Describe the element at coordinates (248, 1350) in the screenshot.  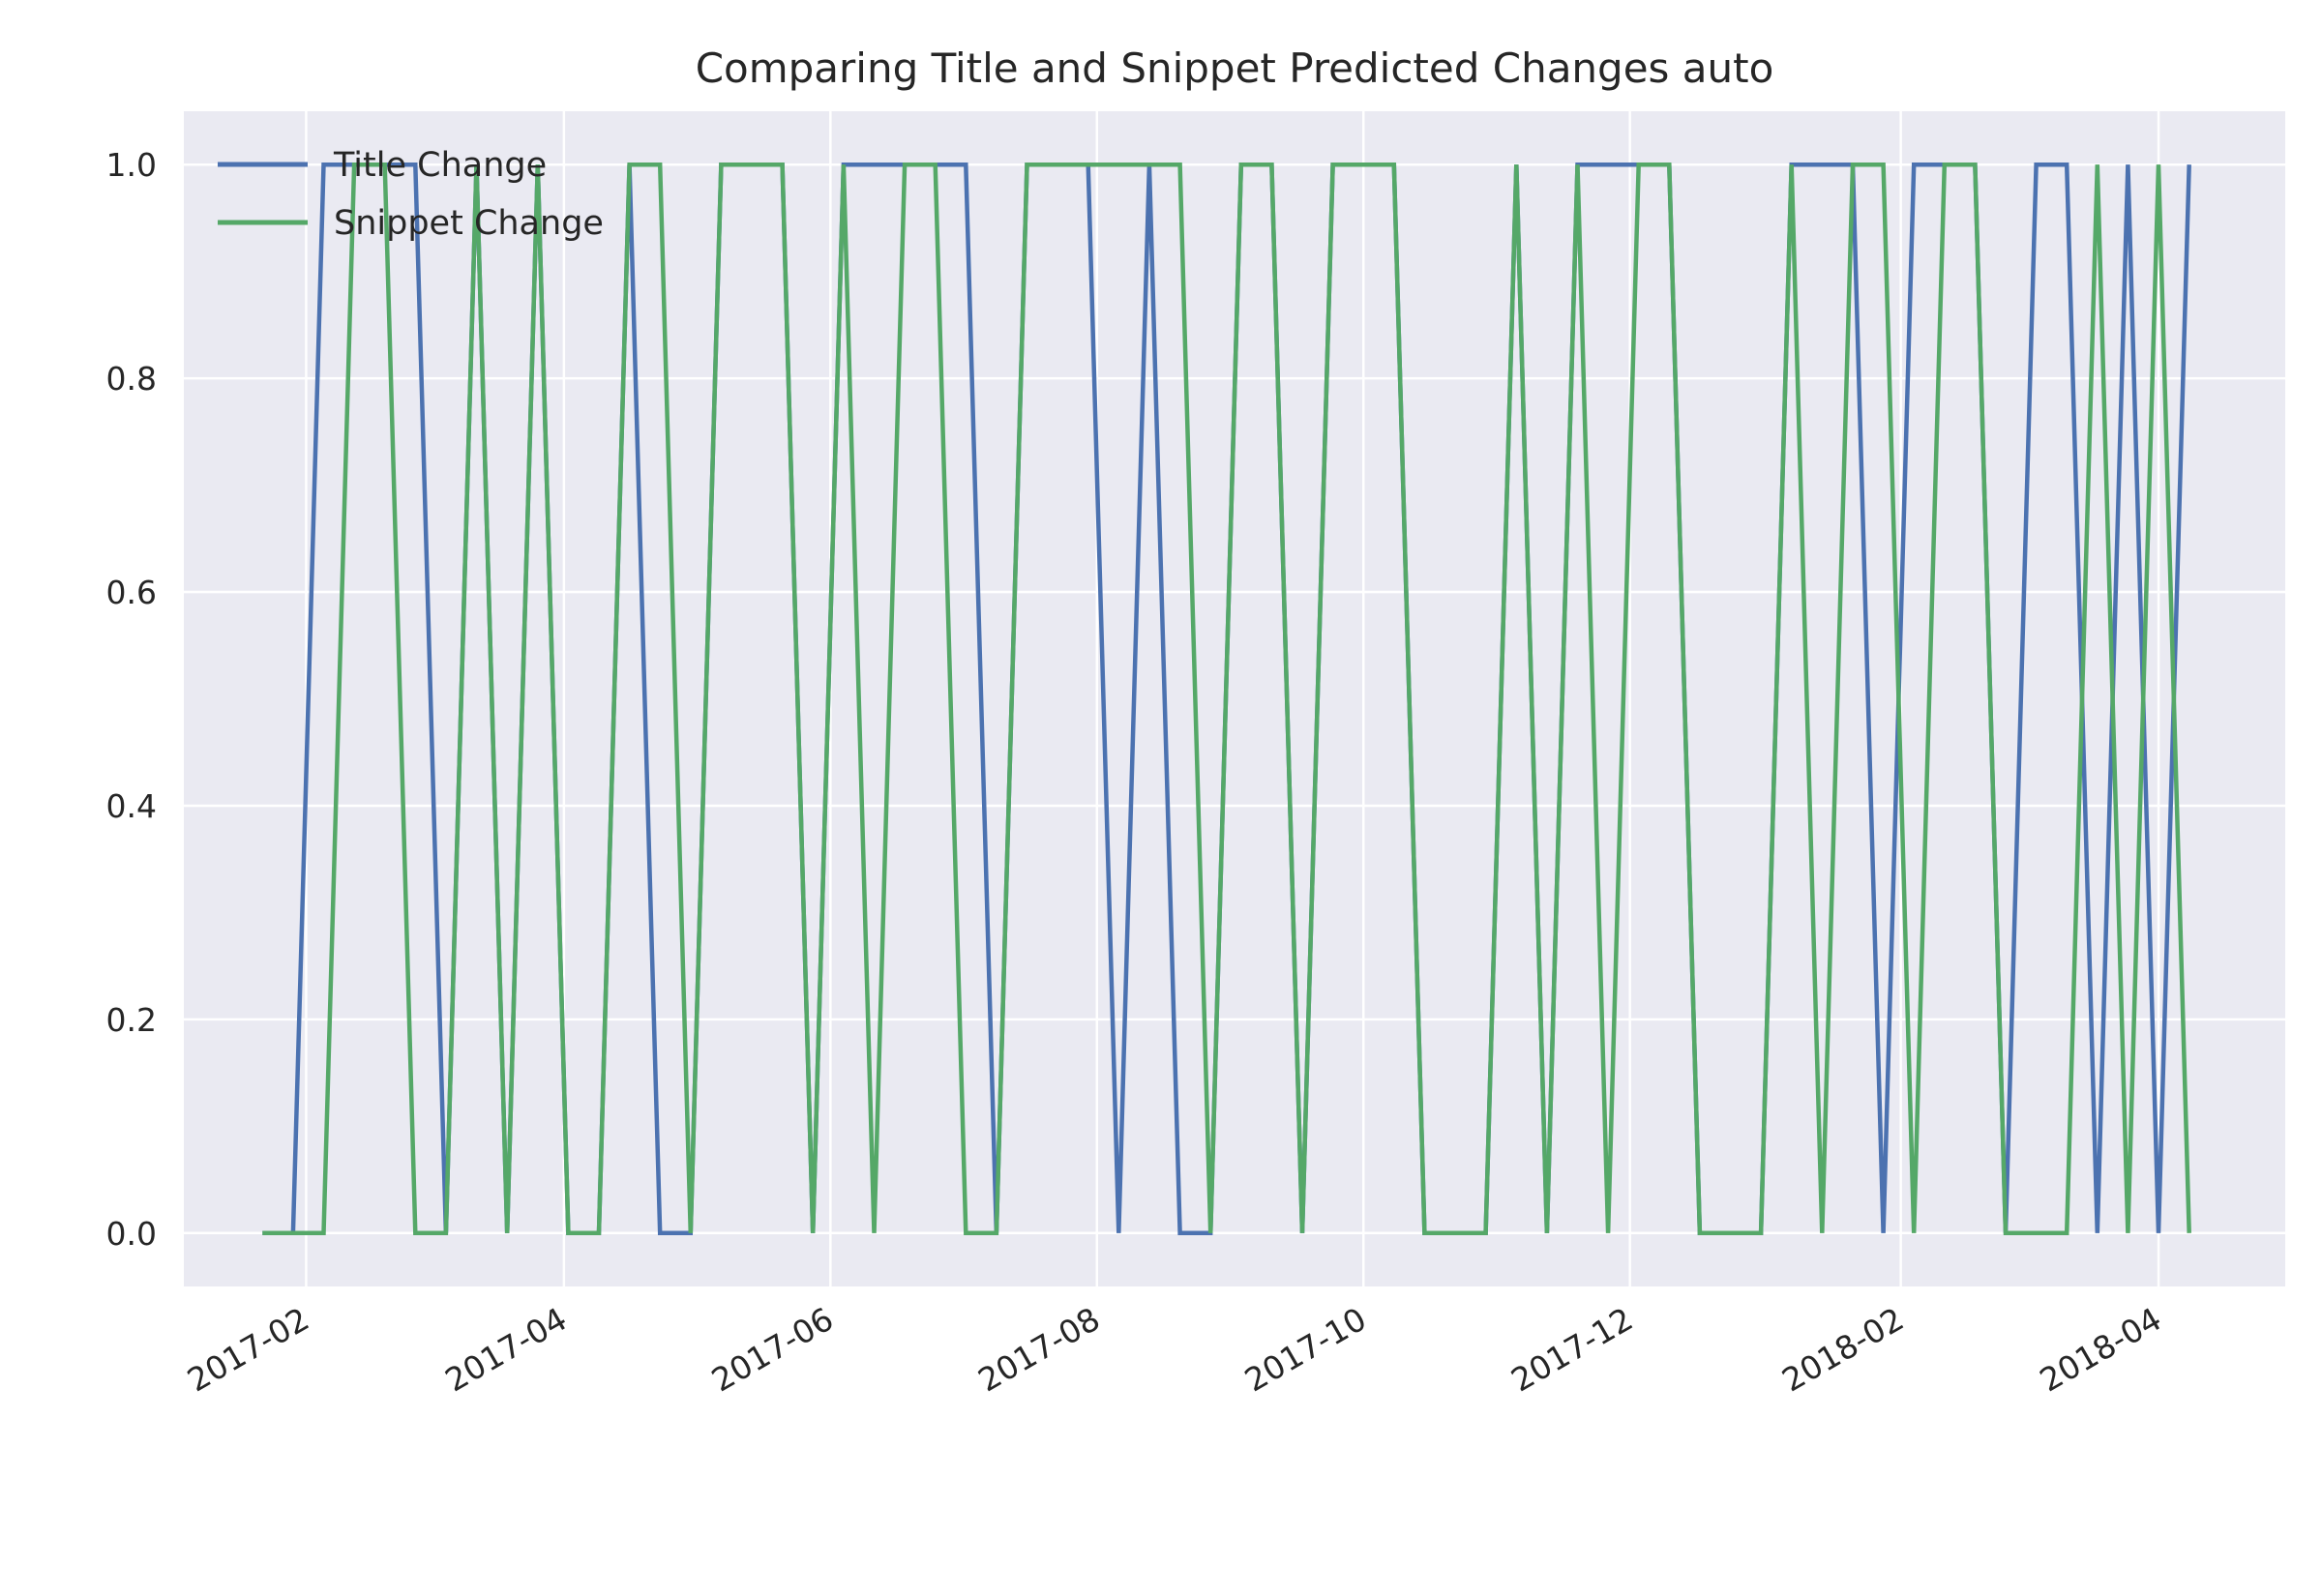
I see `x-tick-label: 2017-02` at that location.